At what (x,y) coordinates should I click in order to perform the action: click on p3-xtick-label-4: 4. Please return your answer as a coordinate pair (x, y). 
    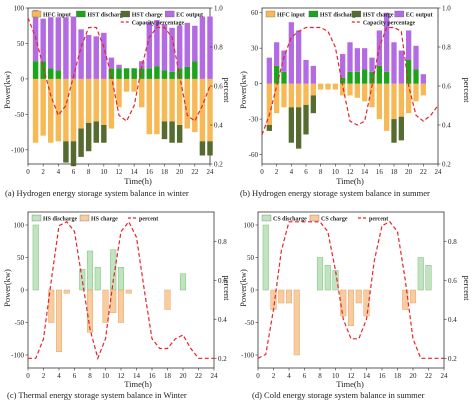
    Looking at the image, I should click on (289, 376).